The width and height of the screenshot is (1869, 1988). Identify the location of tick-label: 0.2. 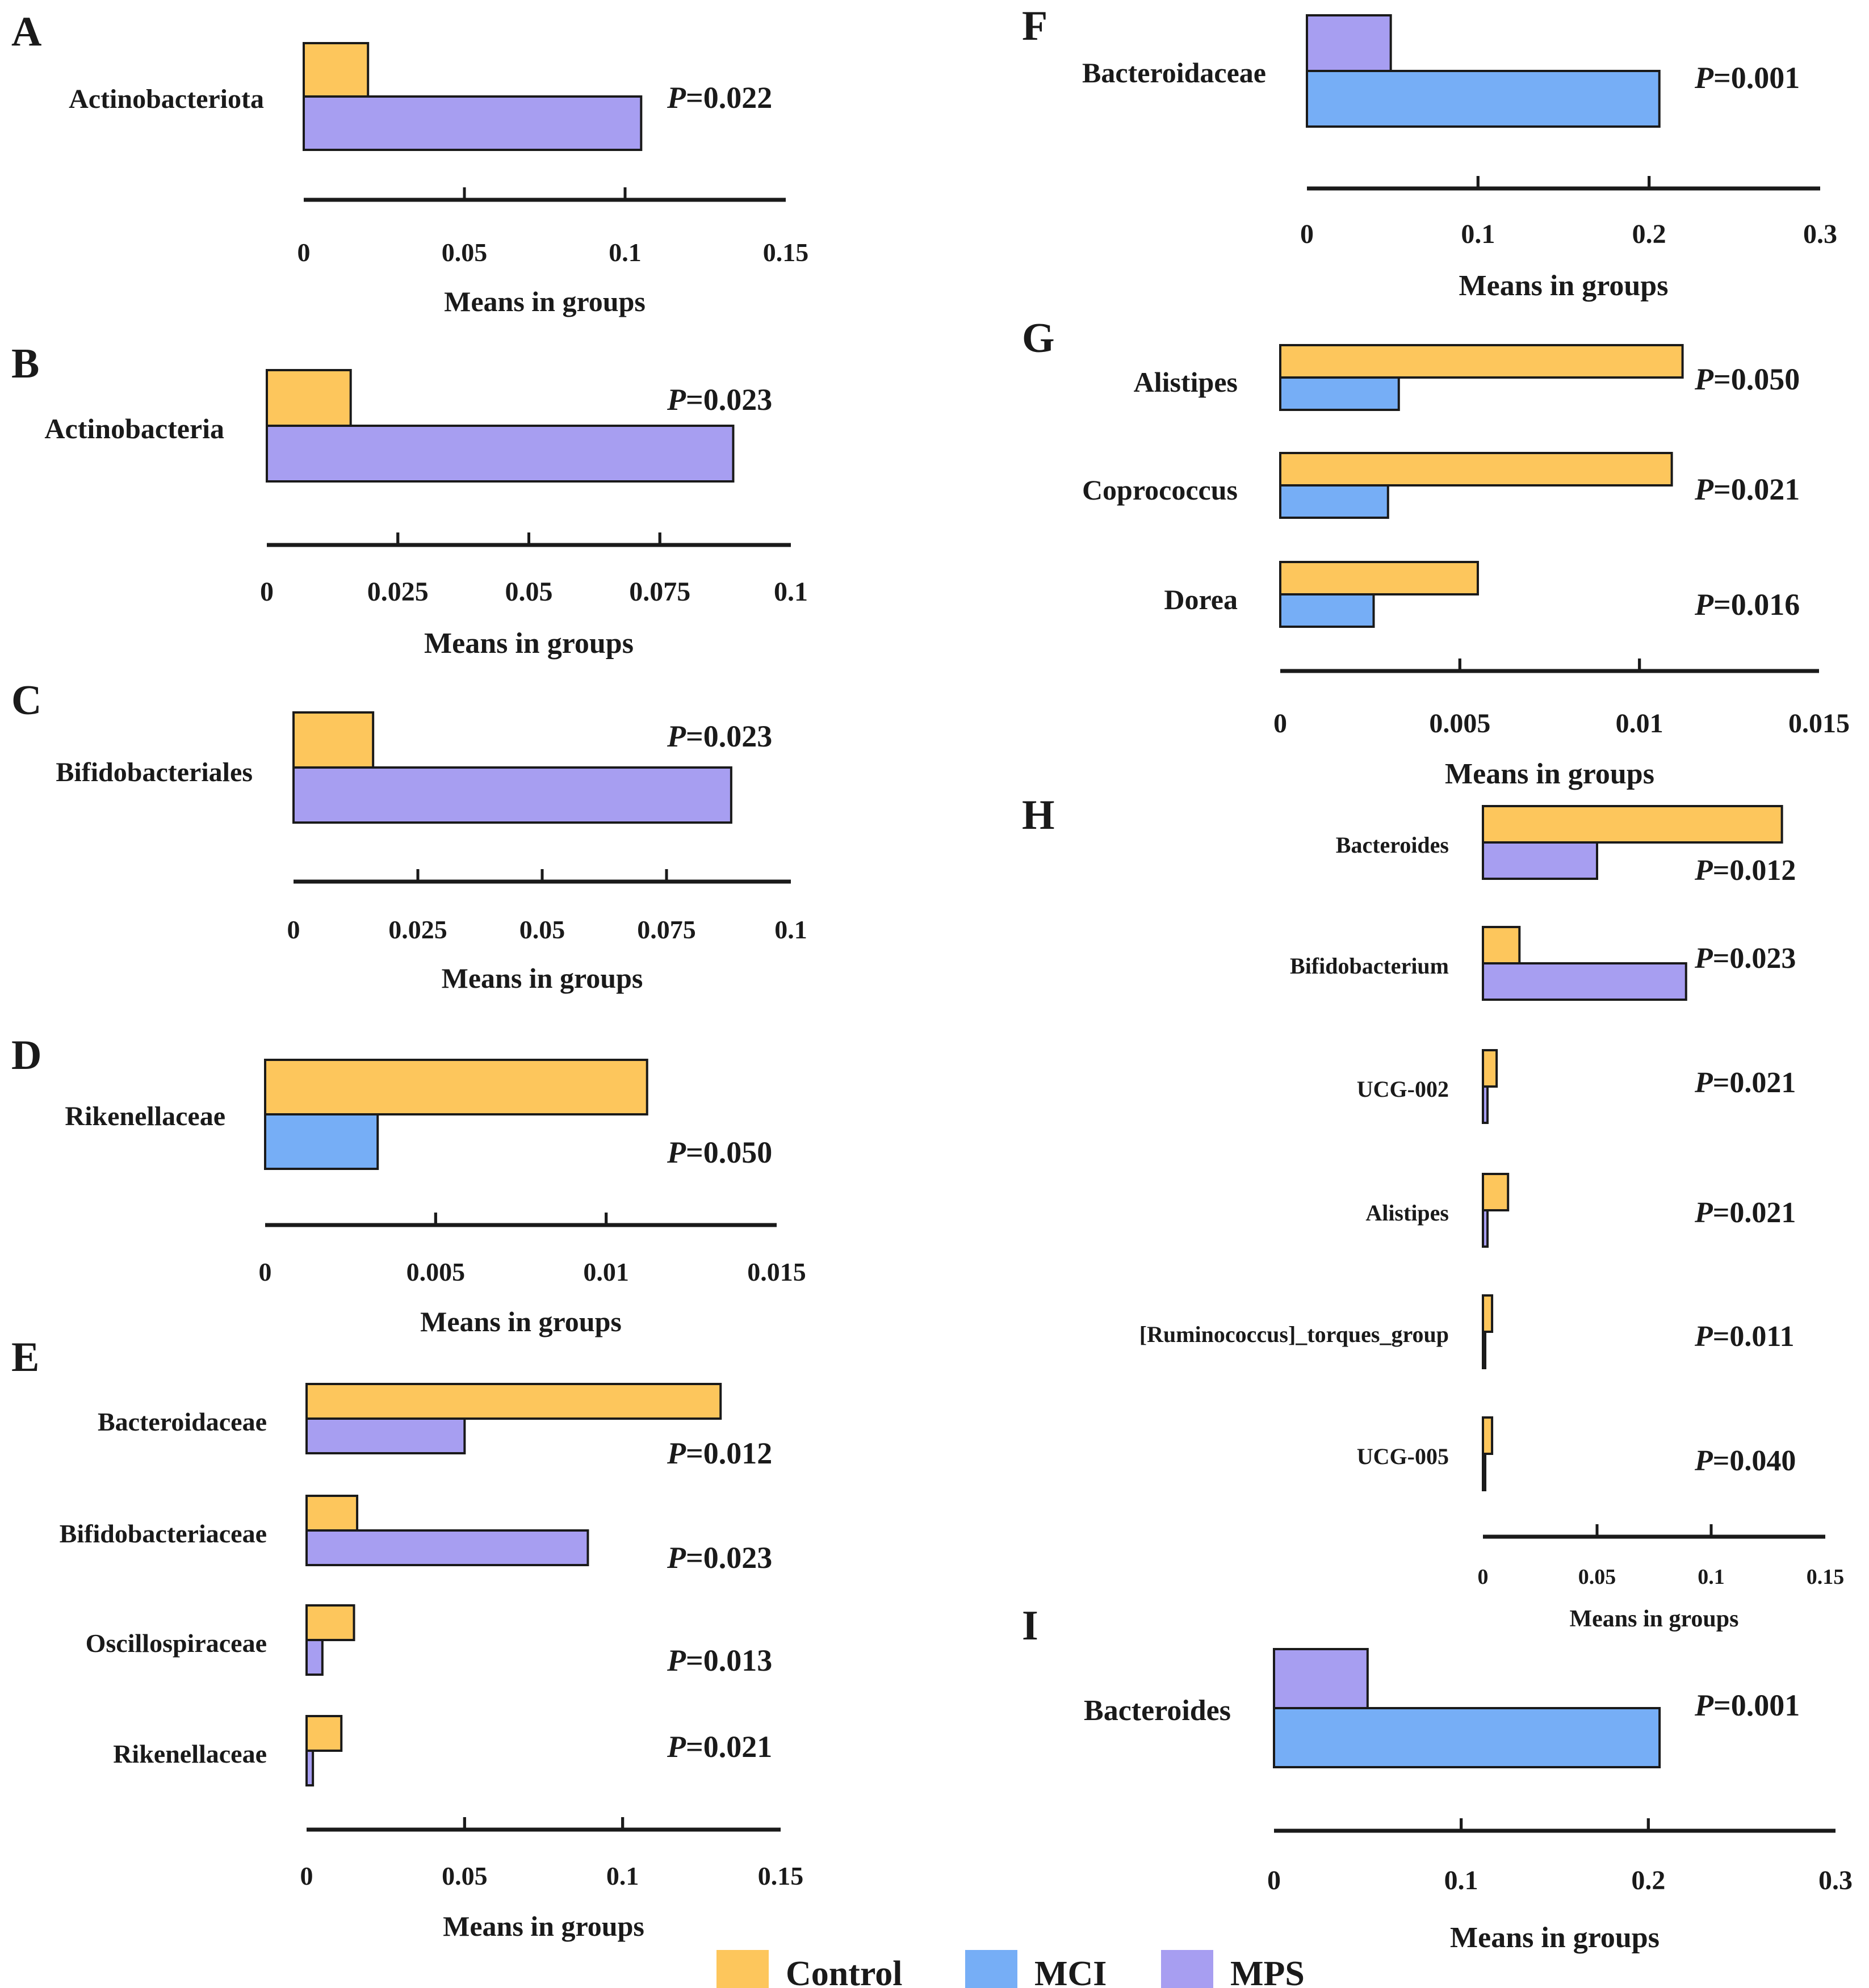
(1648, 1880).